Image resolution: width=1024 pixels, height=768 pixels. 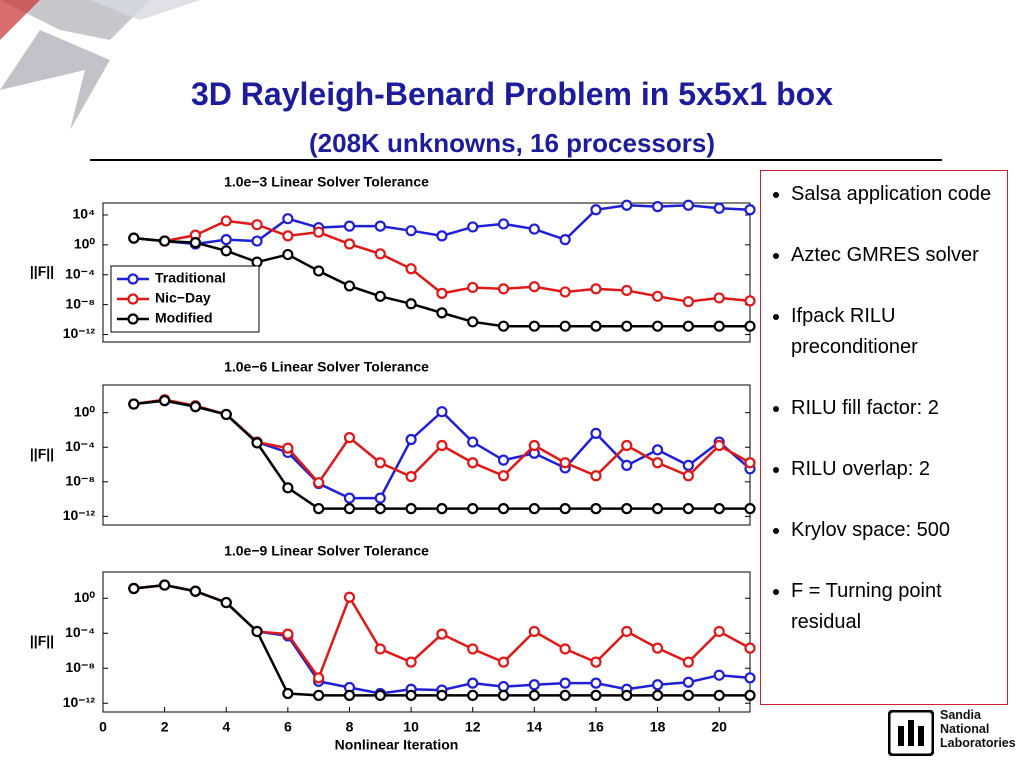 What do you see at coordinates (79, 515) in the screenshot?
I see `y-tick-label: 10⁻¹²` at bounding box center [79, 515].